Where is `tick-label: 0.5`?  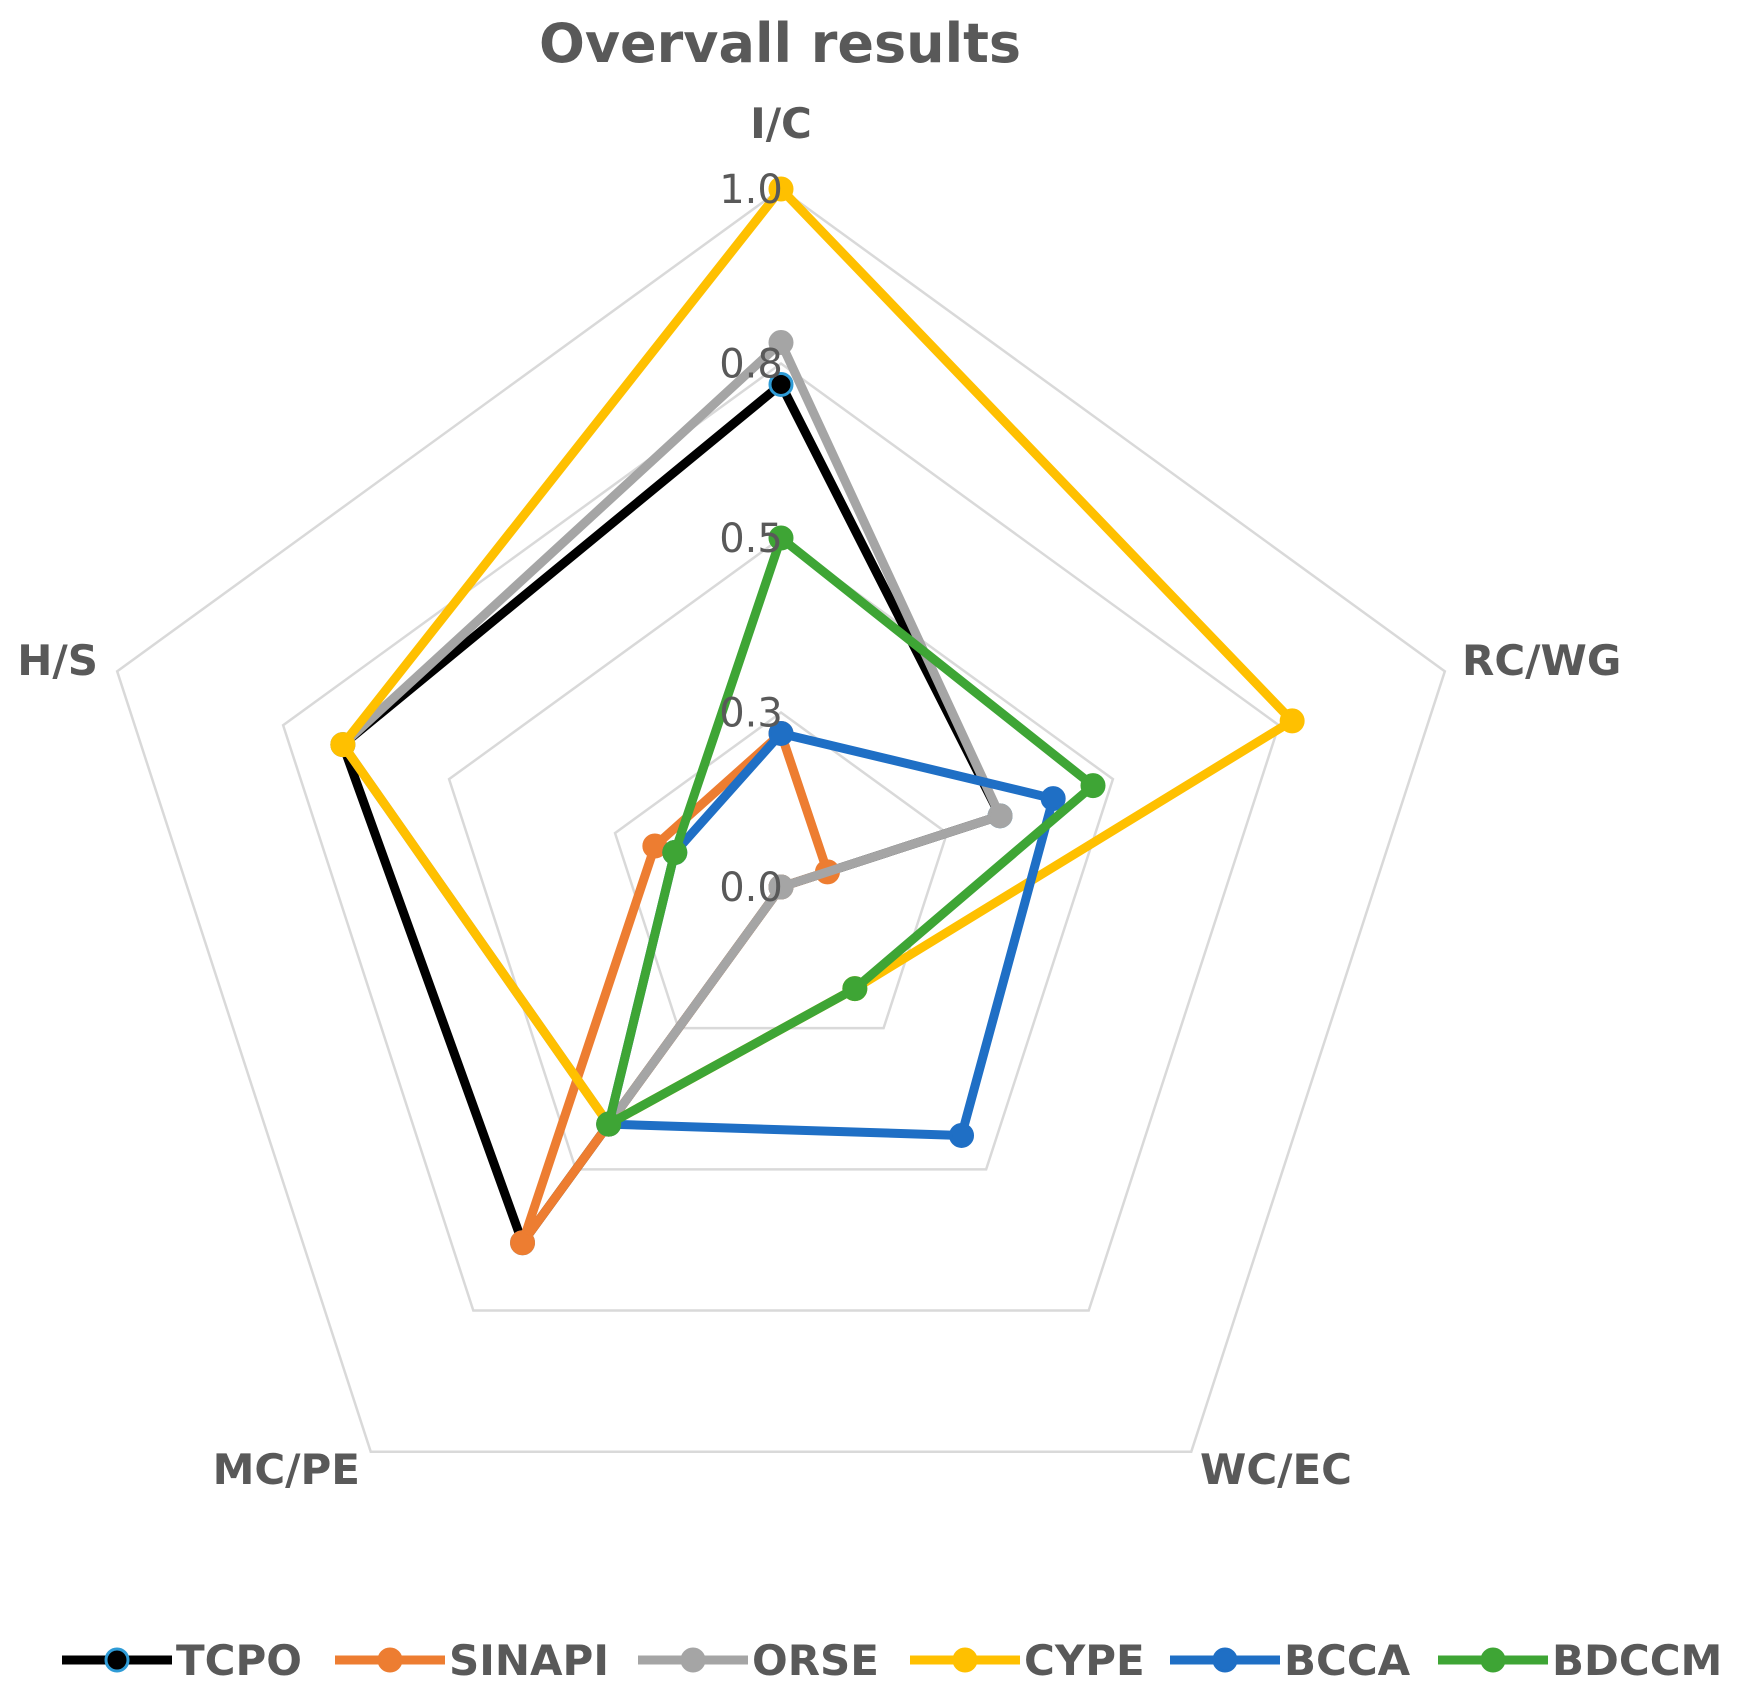 tick-label: 0.5 is located at coordinates (751, 539).